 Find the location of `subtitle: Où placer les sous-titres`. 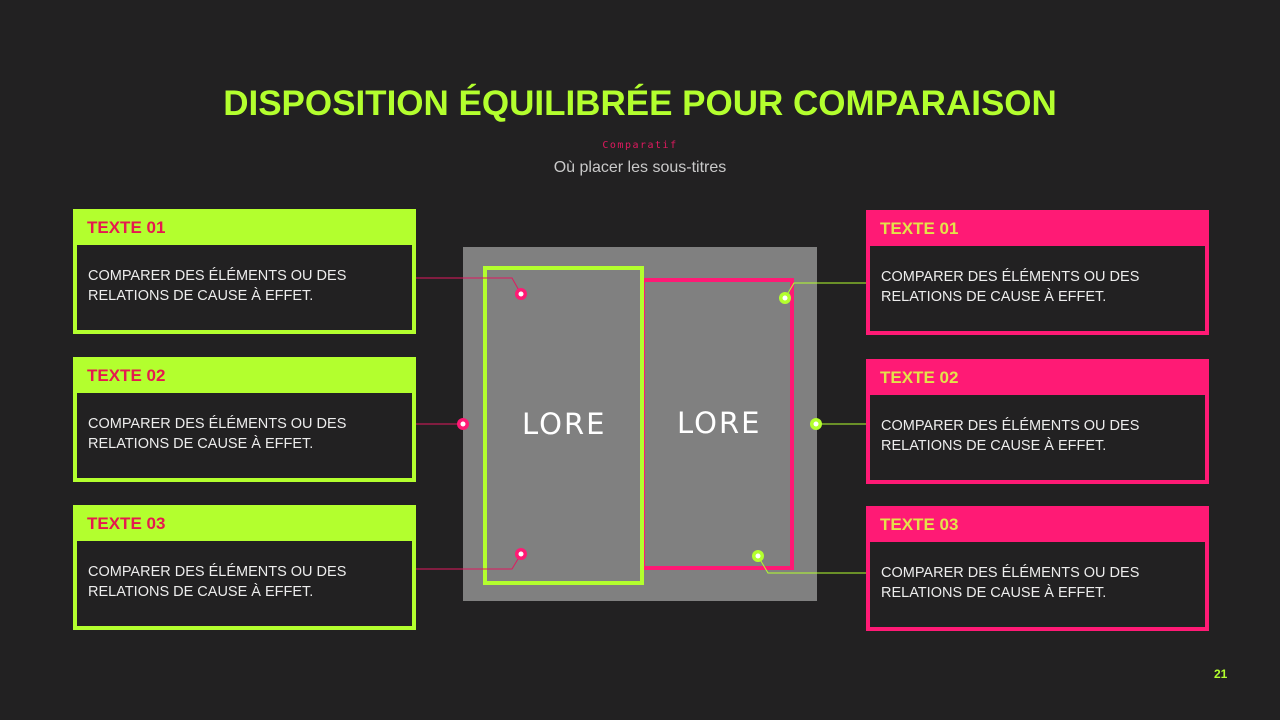

subtitle: Où placer les sous-titres is located at coordinates (640, 167).